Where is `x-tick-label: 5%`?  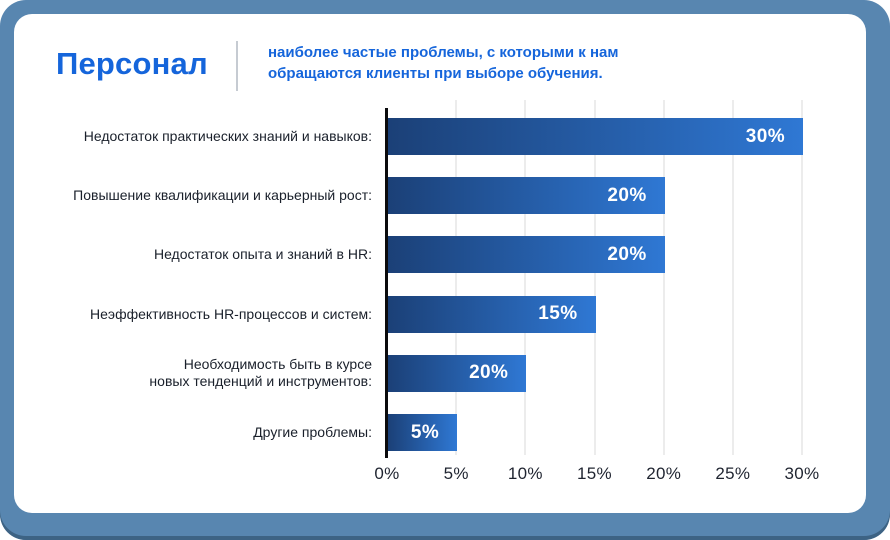 x-tick-label: 5% is located at coordinates (456, 473).